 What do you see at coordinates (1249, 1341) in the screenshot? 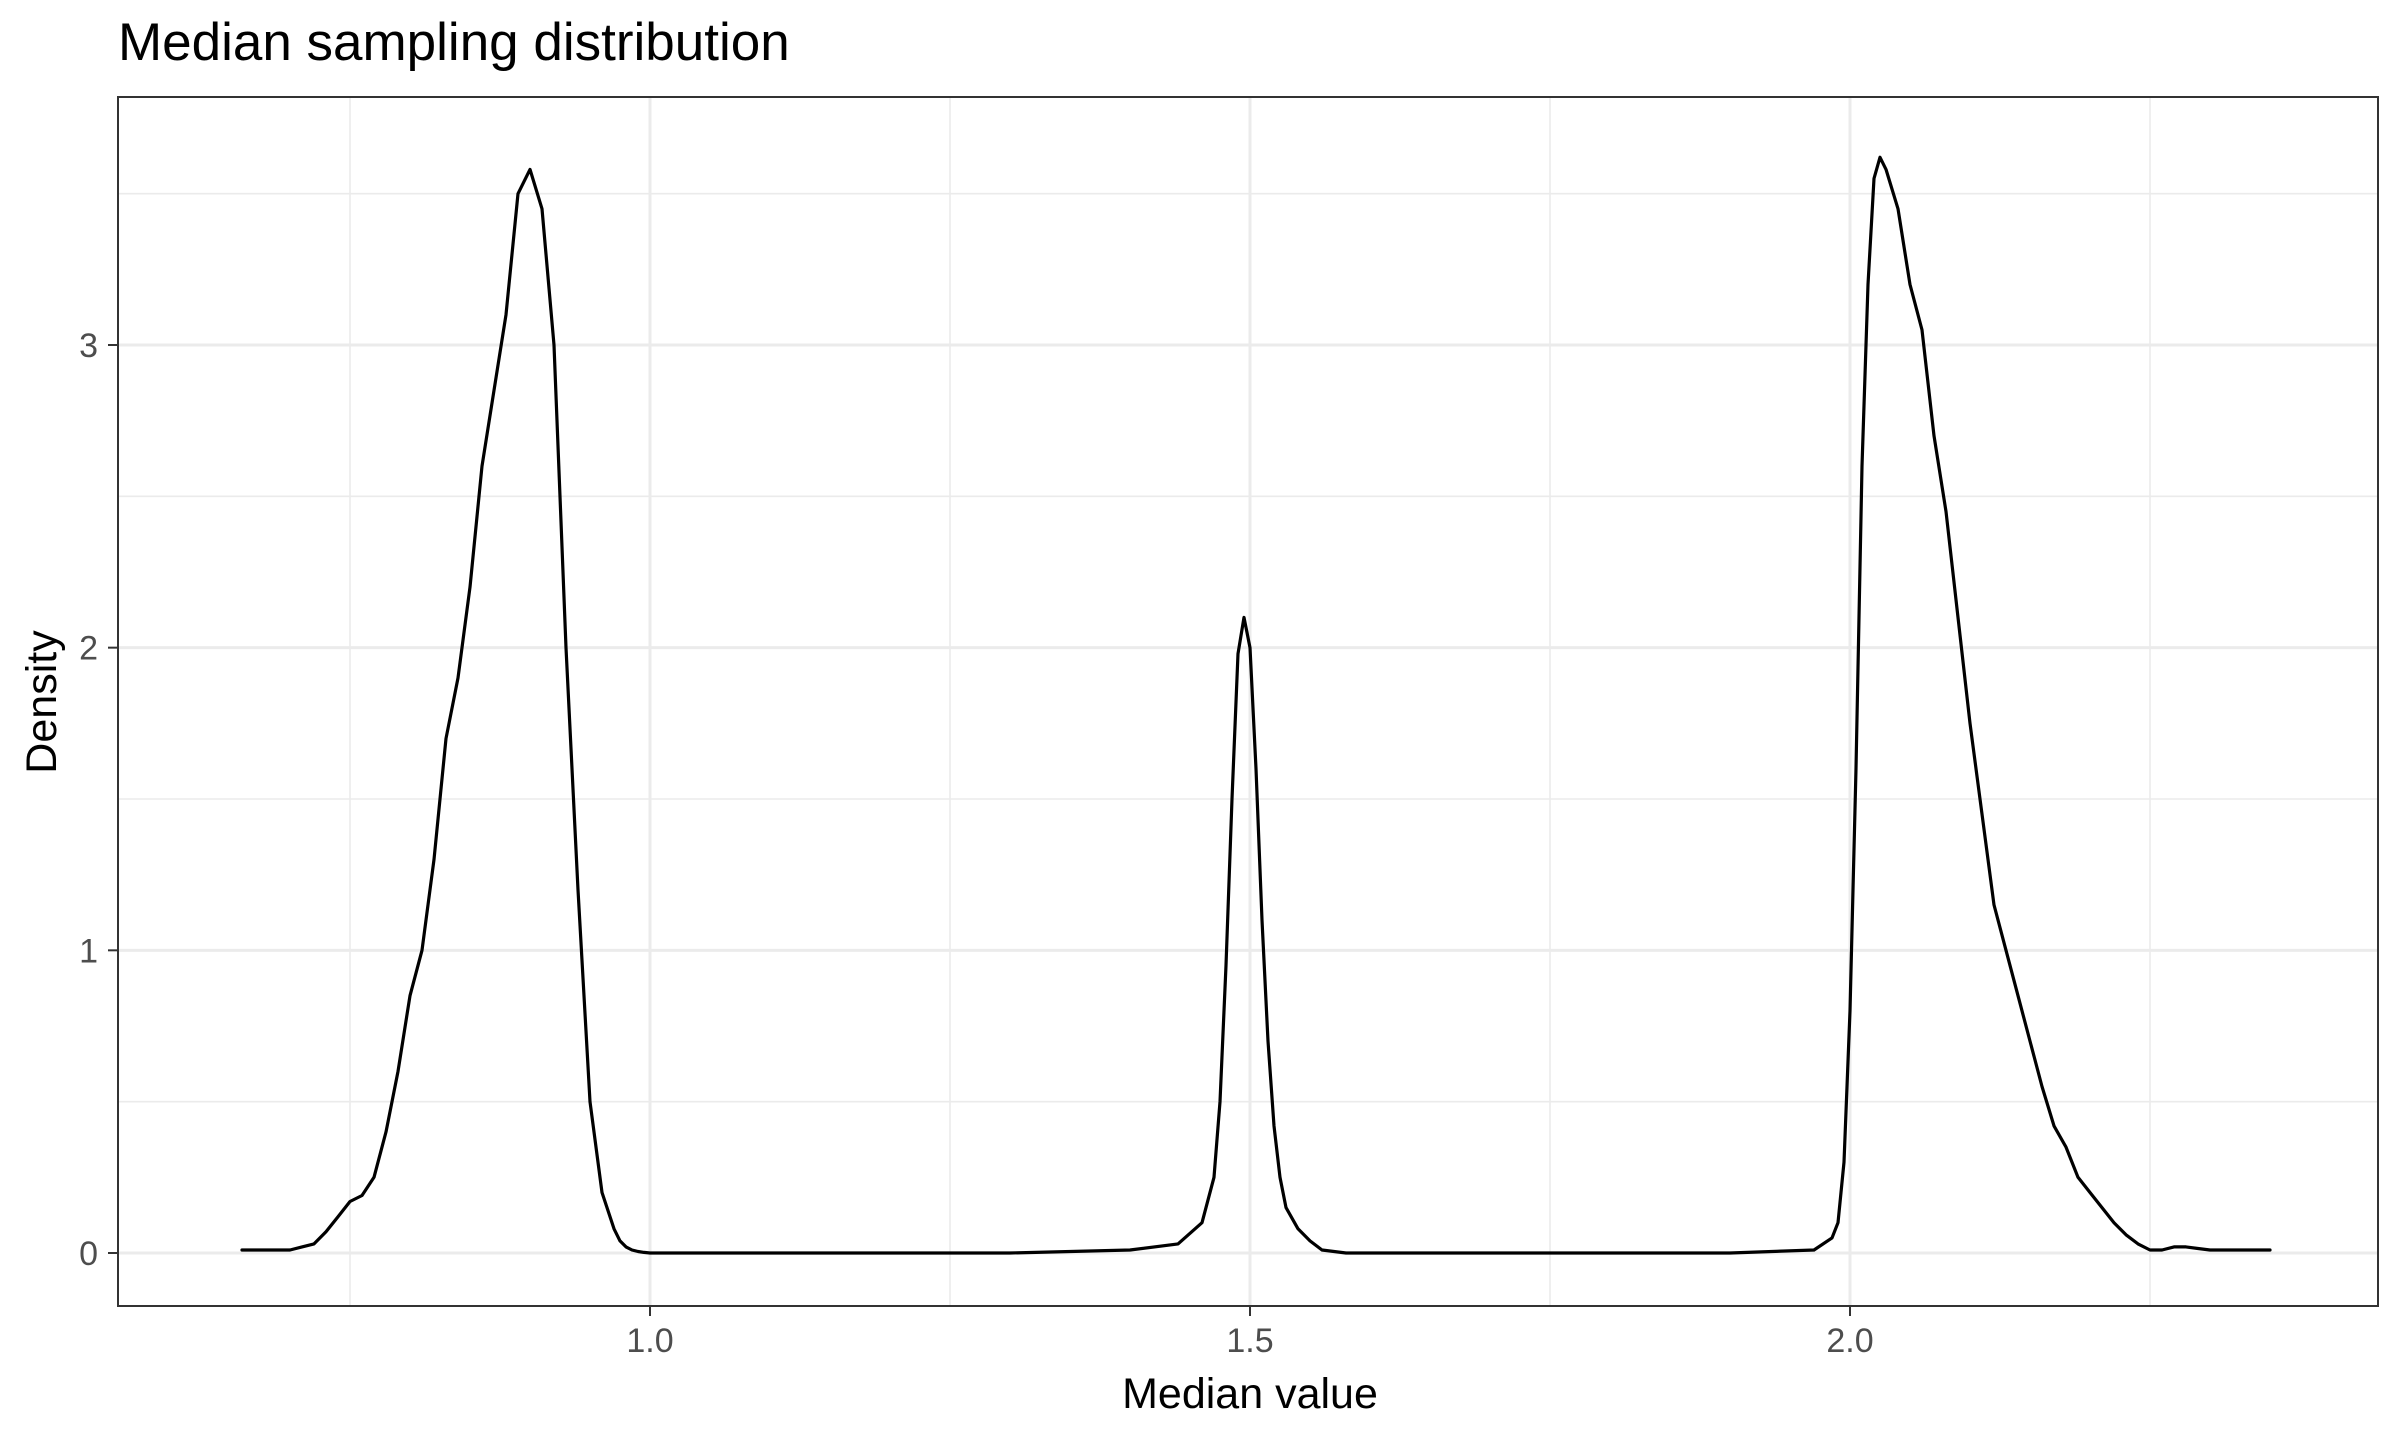
I see `x-tick-label: 1.5` at bounding box center [1249, 1341].